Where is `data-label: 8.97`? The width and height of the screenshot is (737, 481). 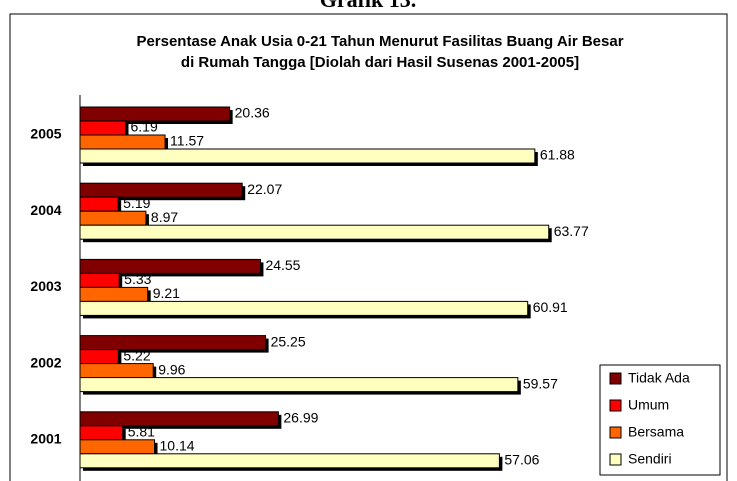 data-label: 8.97 is located at coordinates (164, 217).